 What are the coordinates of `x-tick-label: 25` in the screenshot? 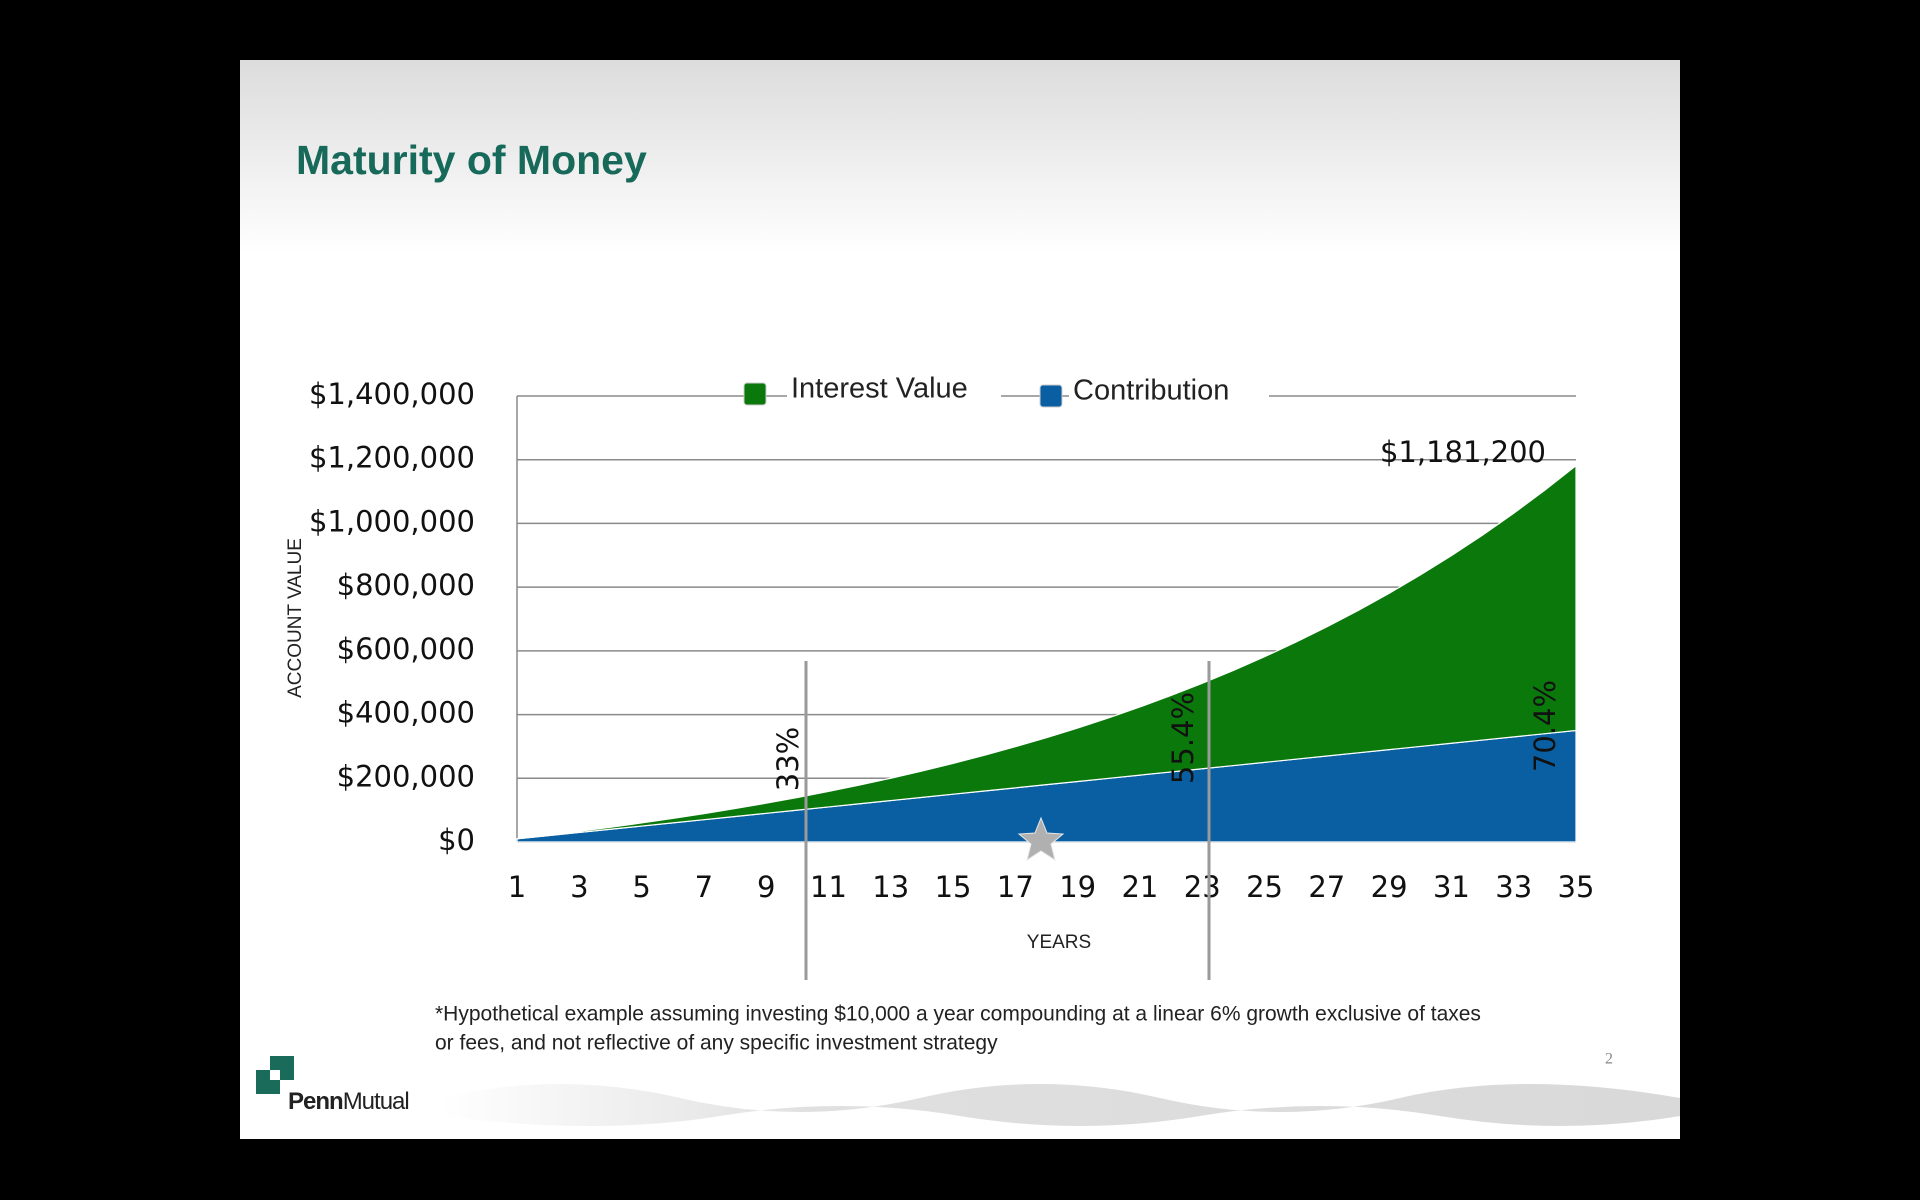 It's located at (1264, 887).